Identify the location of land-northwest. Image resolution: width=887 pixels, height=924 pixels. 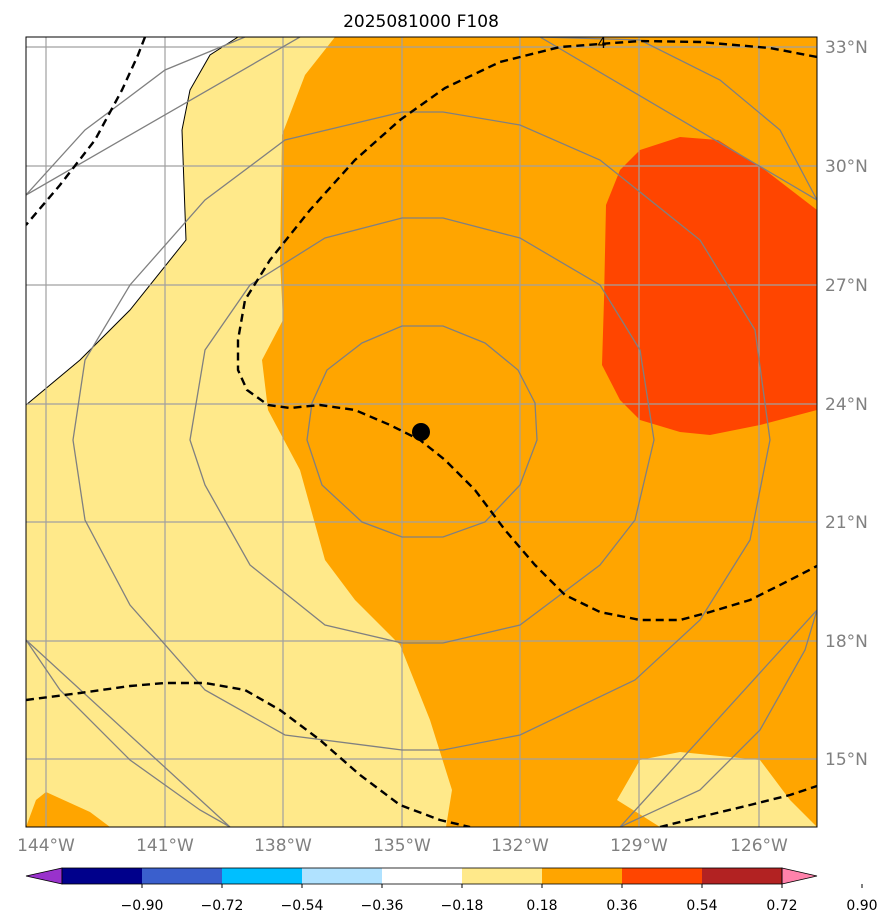
(132, 221).